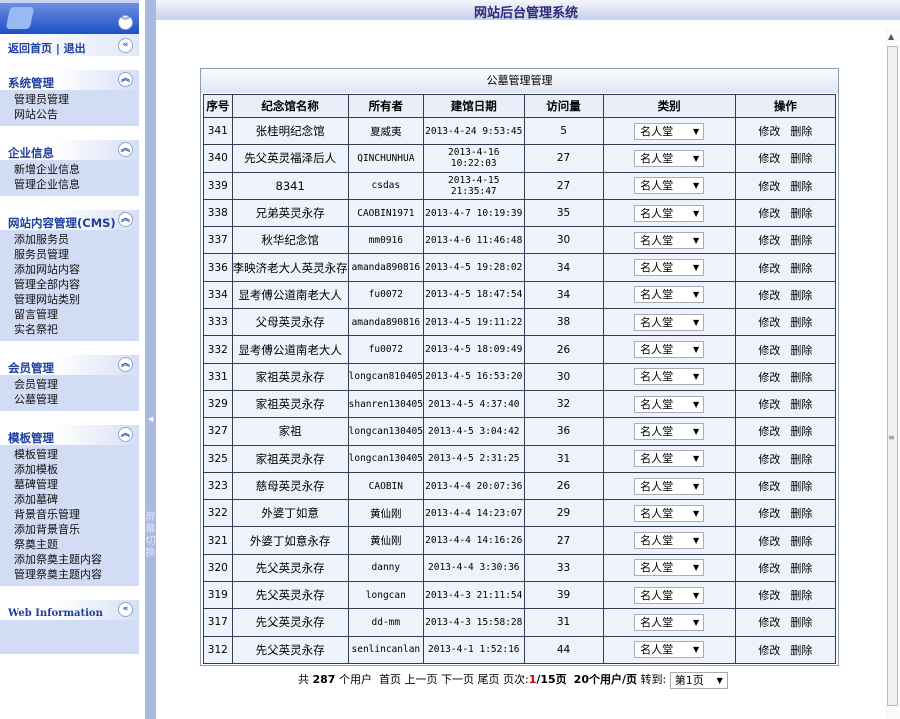 The height and width of the screenshot is (719, 900). Describe the element at coordinates (62, 223) in the screenshot. I see `group-title: 网站内容管理(CMS)` at that location.